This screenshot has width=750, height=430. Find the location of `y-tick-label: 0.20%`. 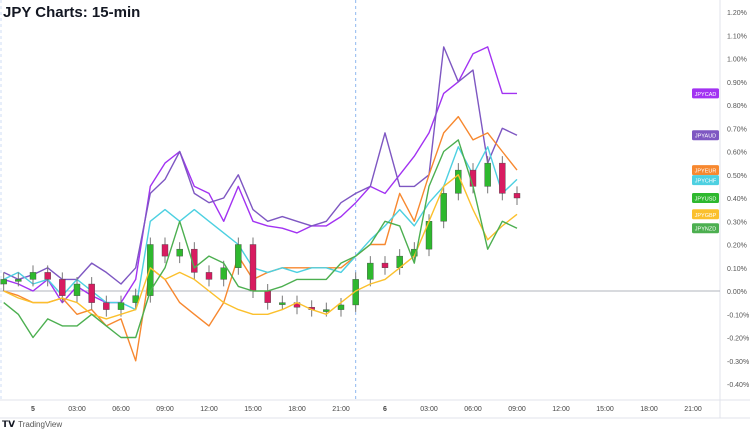

y-tick-label: 0.20% is located at coordinates (737, 246).